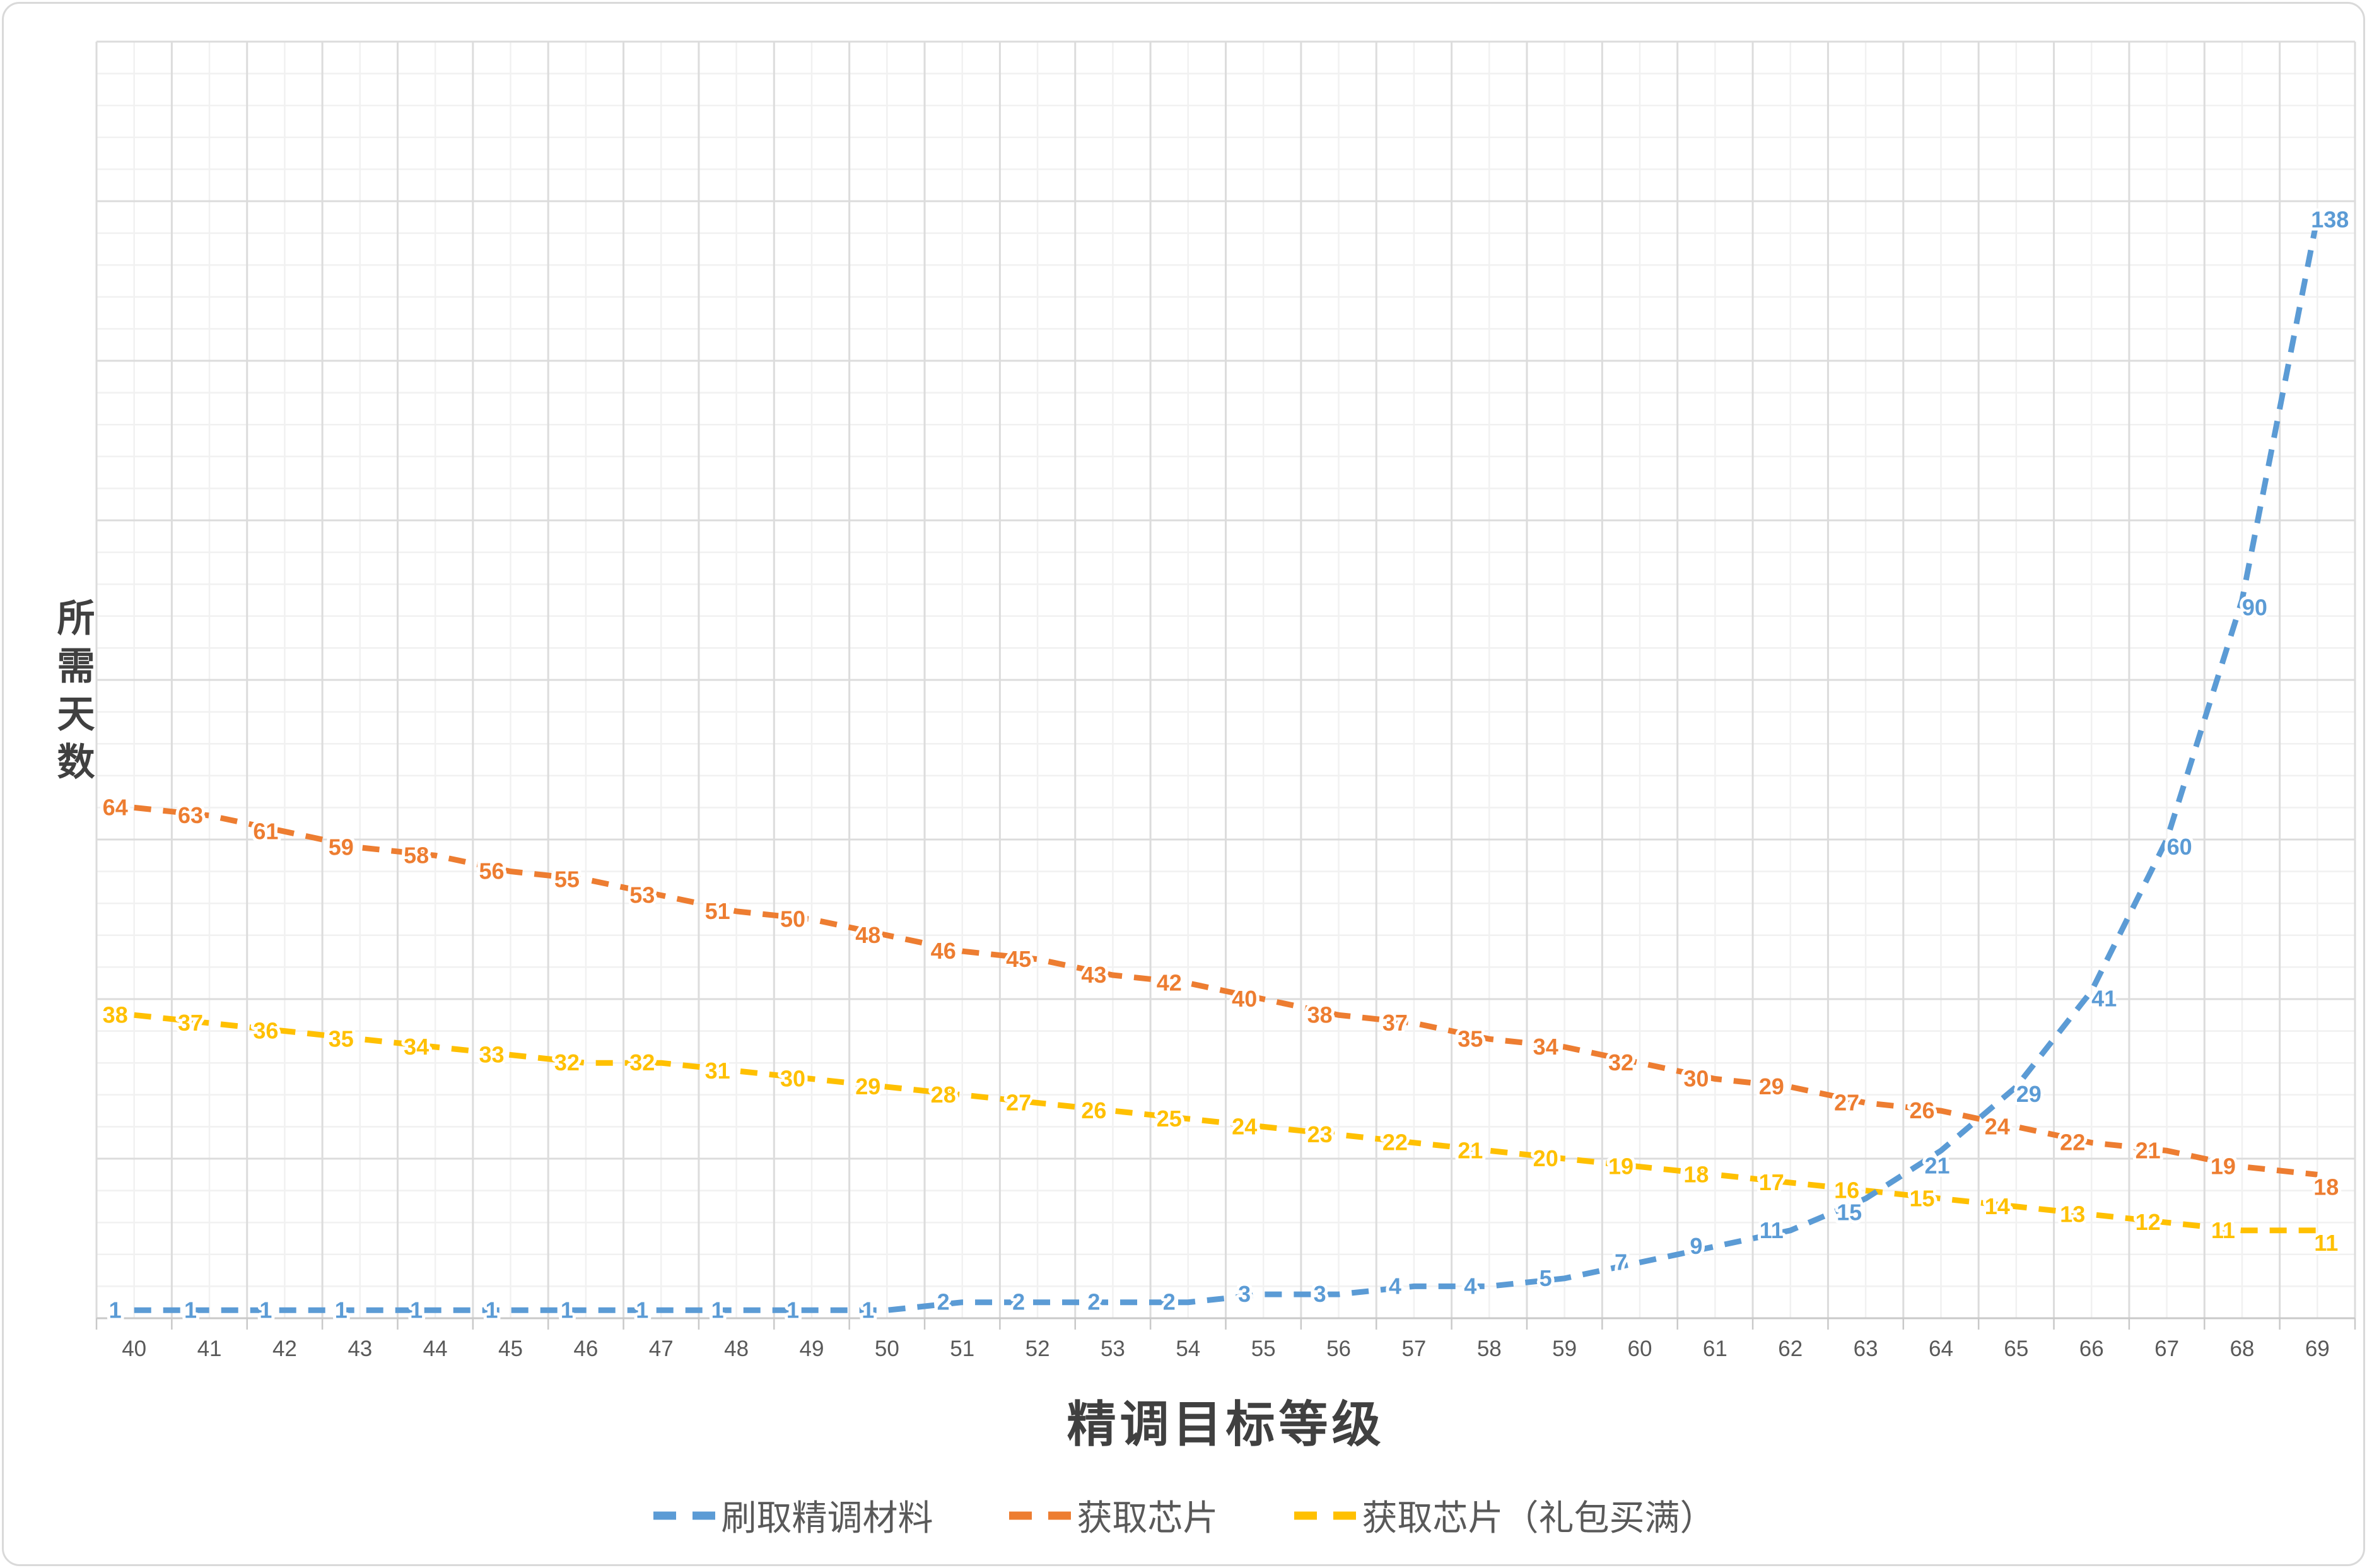 This screenshot has width=2367, height=1568. Describe the element at coordinates (962, 1349) in the screenshot. I see `x-tick-label: 51` at that location.